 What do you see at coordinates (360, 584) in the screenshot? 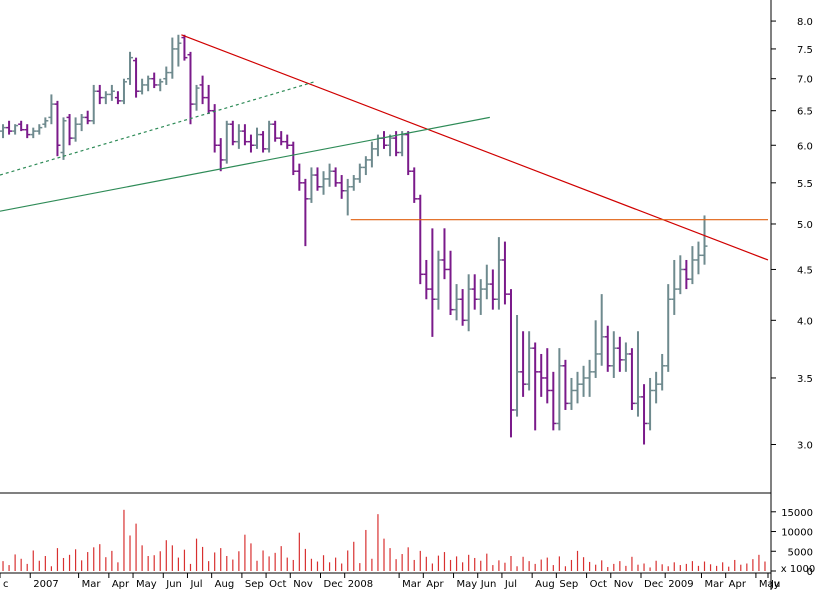
I see `x-tick-label: 2008` at bounding box center [360, 584].